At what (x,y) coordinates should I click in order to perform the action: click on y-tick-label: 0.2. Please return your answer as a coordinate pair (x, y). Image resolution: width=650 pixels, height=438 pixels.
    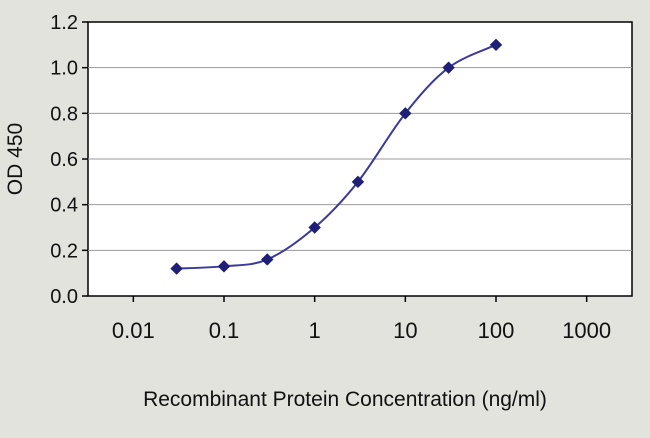
    Looking at the image, I should click on (64, 251).